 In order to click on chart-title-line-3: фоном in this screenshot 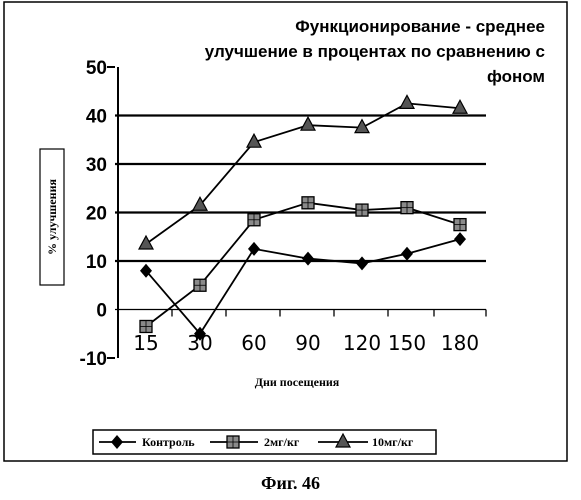, I will do `click(516, 76)`.